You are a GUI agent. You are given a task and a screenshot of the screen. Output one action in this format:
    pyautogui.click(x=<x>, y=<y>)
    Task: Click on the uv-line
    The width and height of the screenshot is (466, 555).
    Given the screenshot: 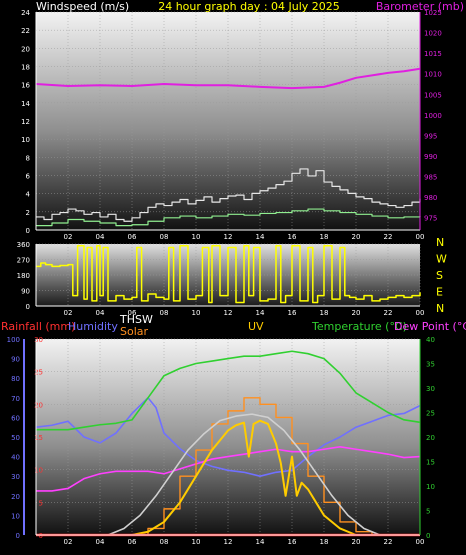 What is the action you would take?
    pyautogui.click(x=244, y=477)
    